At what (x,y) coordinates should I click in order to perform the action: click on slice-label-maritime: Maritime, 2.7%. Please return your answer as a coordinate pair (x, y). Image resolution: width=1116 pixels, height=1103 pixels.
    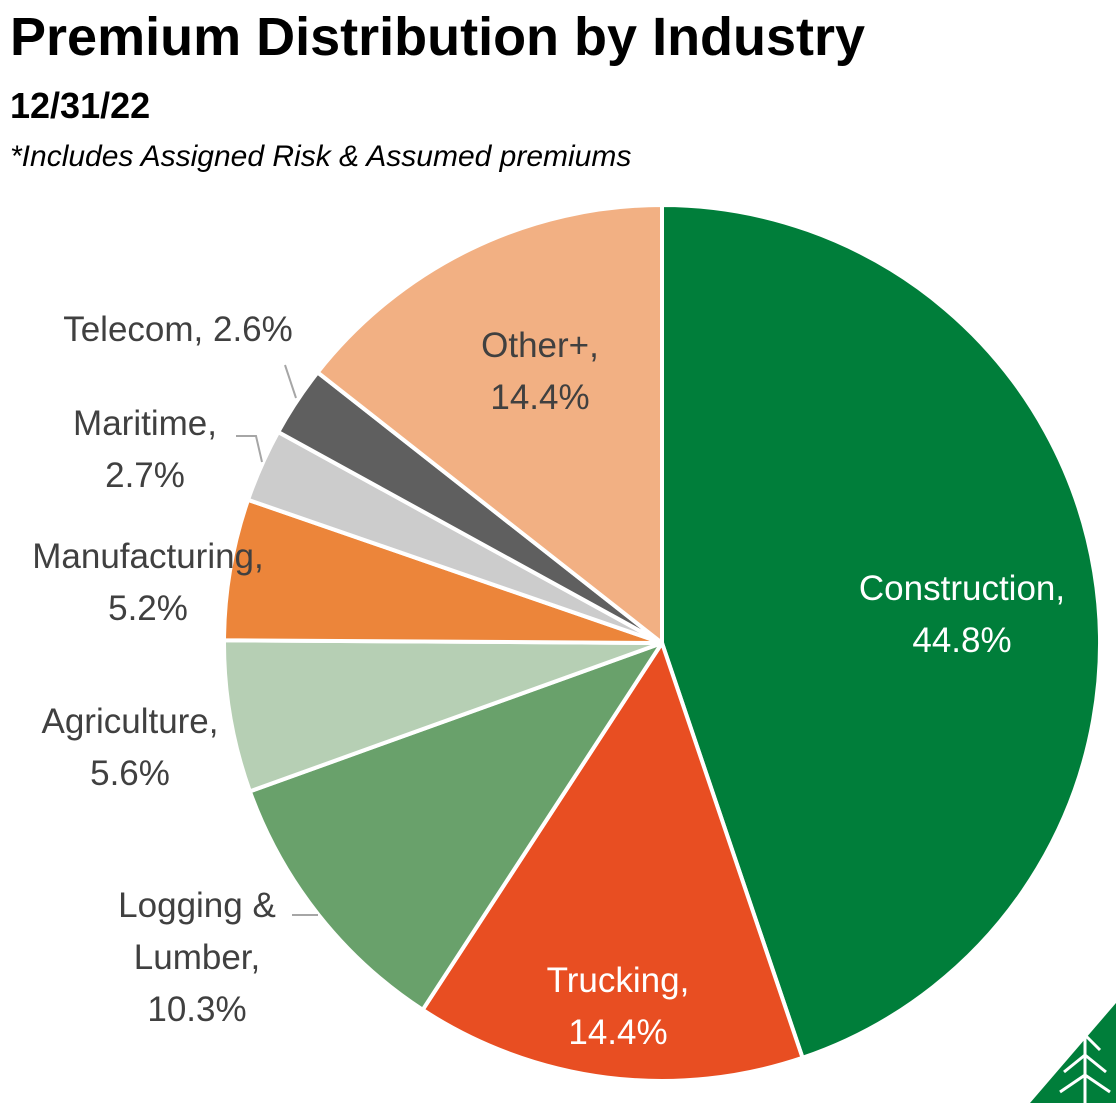
    Looking at the image, I should click on (145, 449).